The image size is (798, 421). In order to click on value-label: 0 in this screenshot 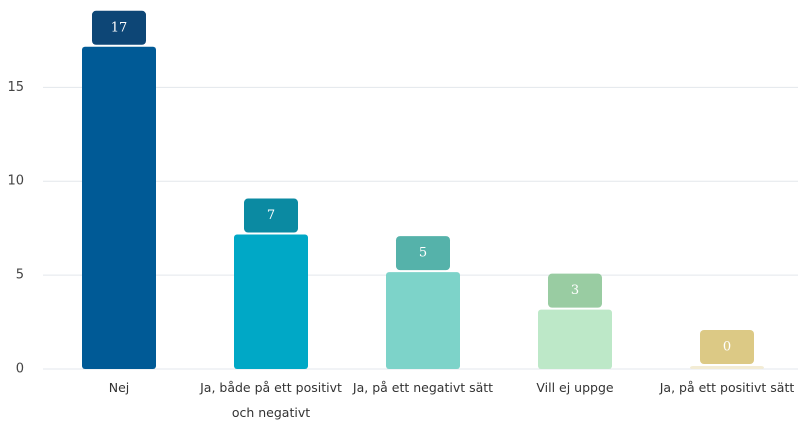, I will do `click(727, 347)`.